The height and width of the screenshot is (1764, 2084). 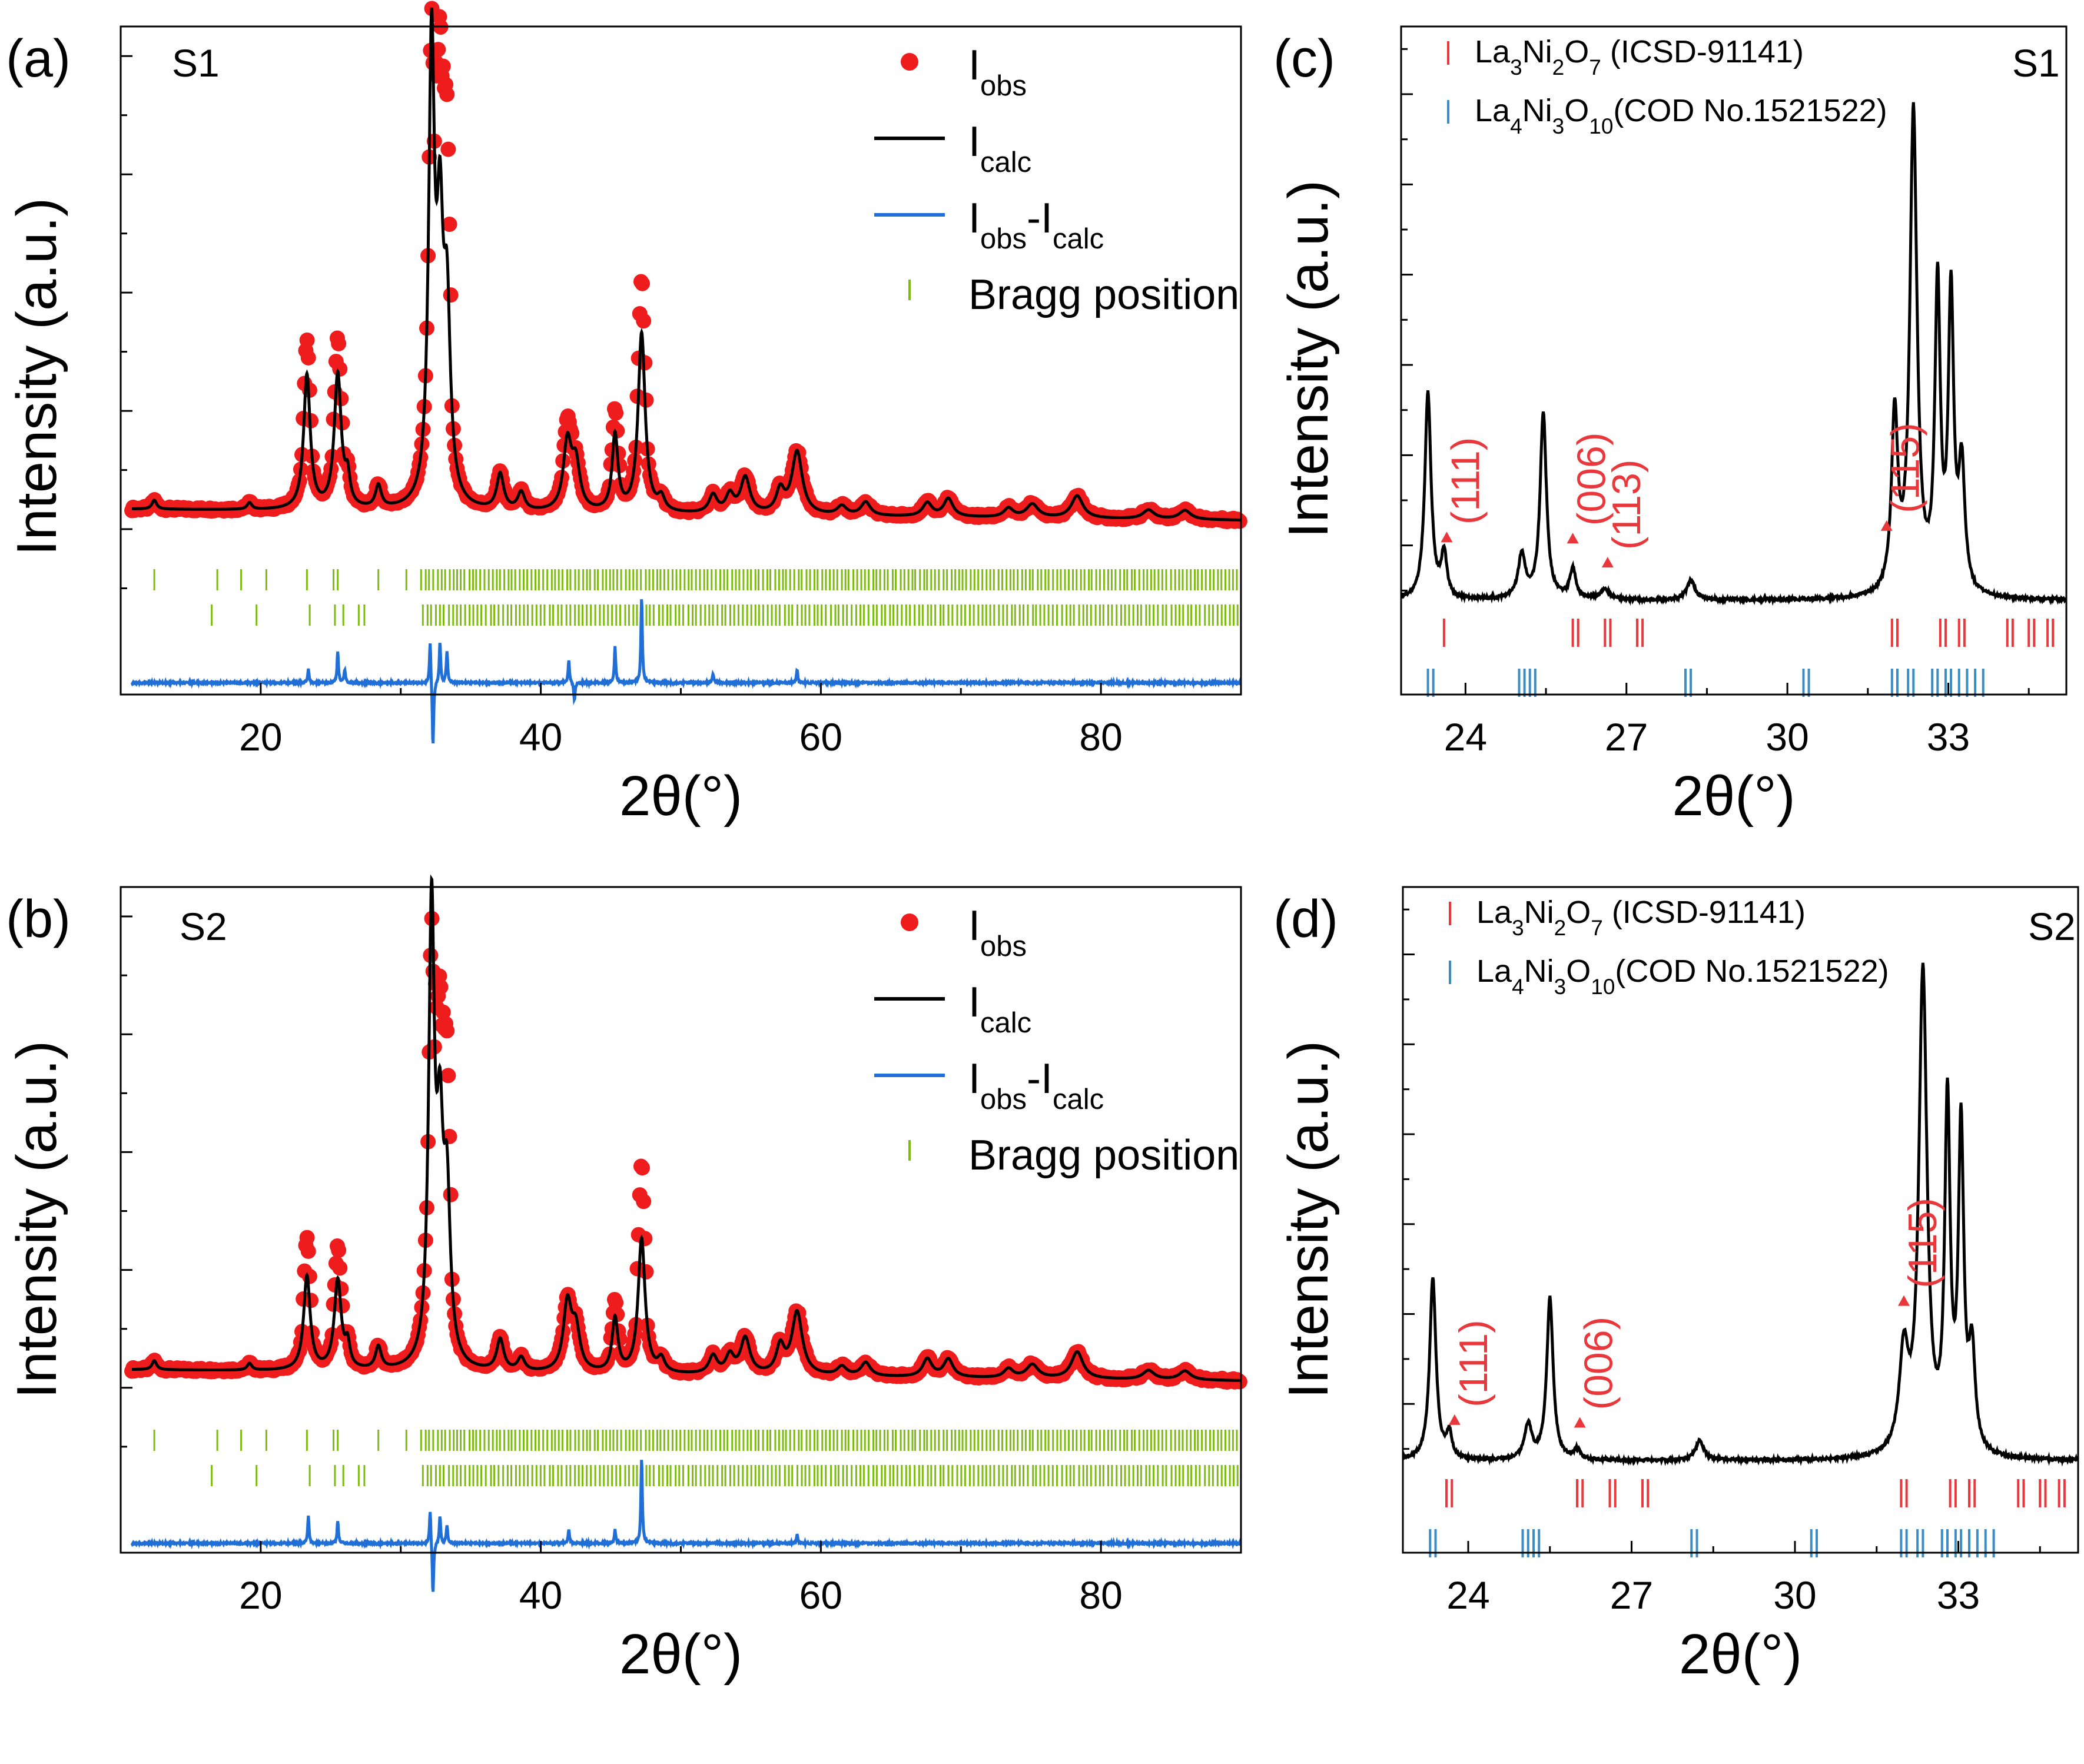 I want to click on text-span: -I, so click(x=1040, y=218).